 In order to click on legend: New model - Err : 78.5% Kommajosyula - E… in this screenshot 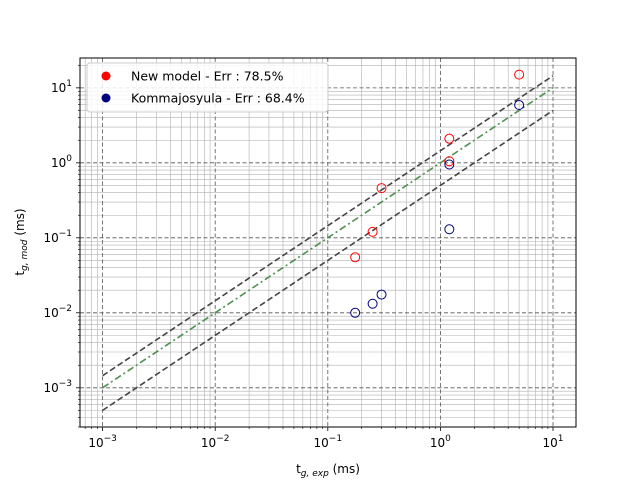, I will do `click(207, 87)`.